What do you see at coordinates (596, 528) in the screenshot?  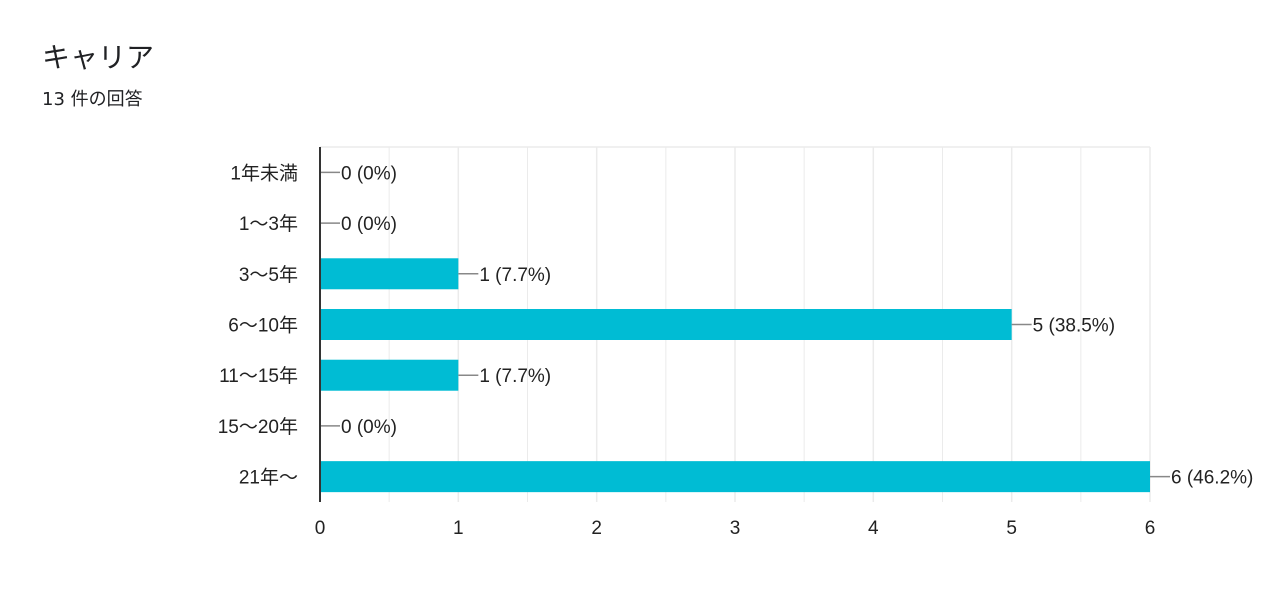 I see `x-tick-label: 2` at bounding box center [596, 528].